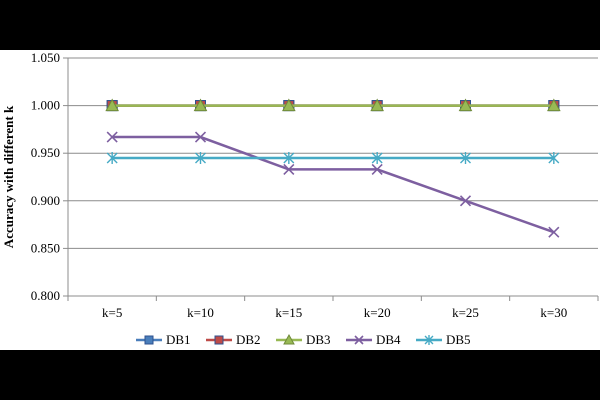 This screenshot has width=600, height=400. Describe the element at coordinates (233, 339) in the screenshot. I see `legend-item-db2: DB2` at that location.